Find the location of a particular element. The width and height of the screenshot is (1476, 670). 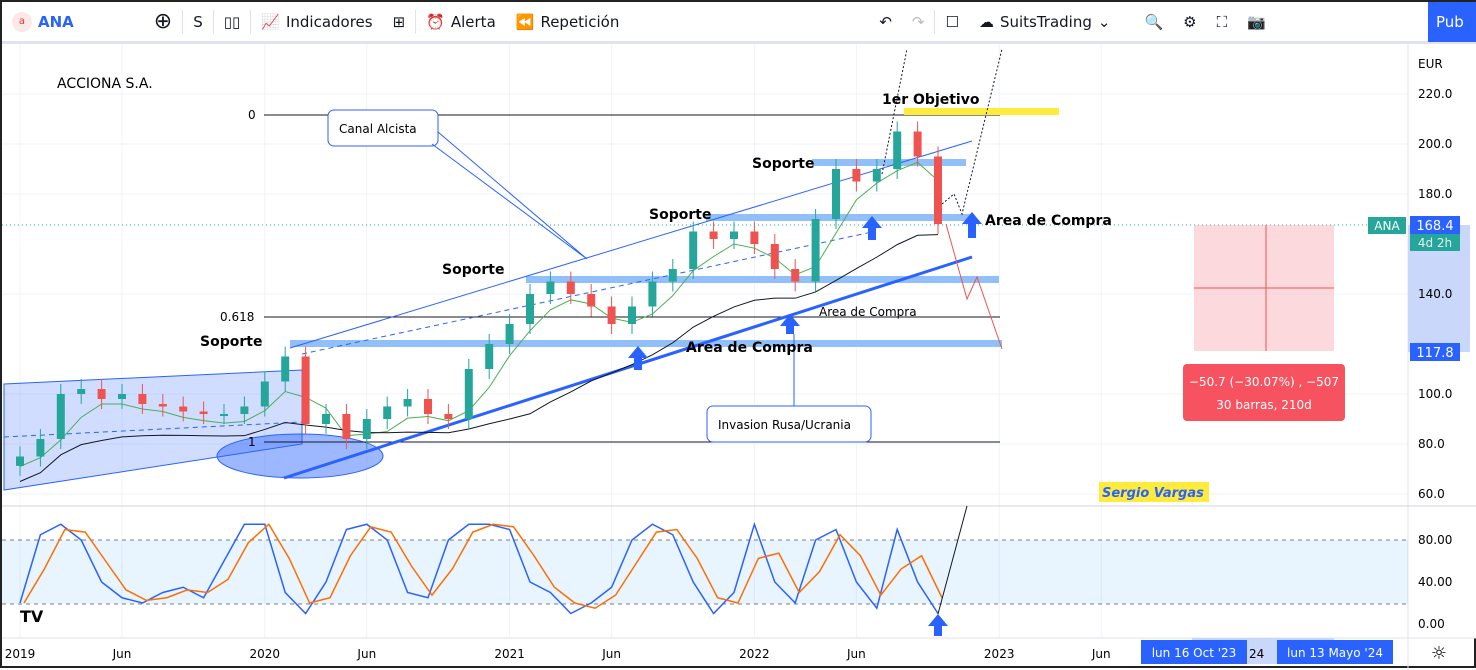

price-tick: 220.0 is located at coordinates (1435, 94).